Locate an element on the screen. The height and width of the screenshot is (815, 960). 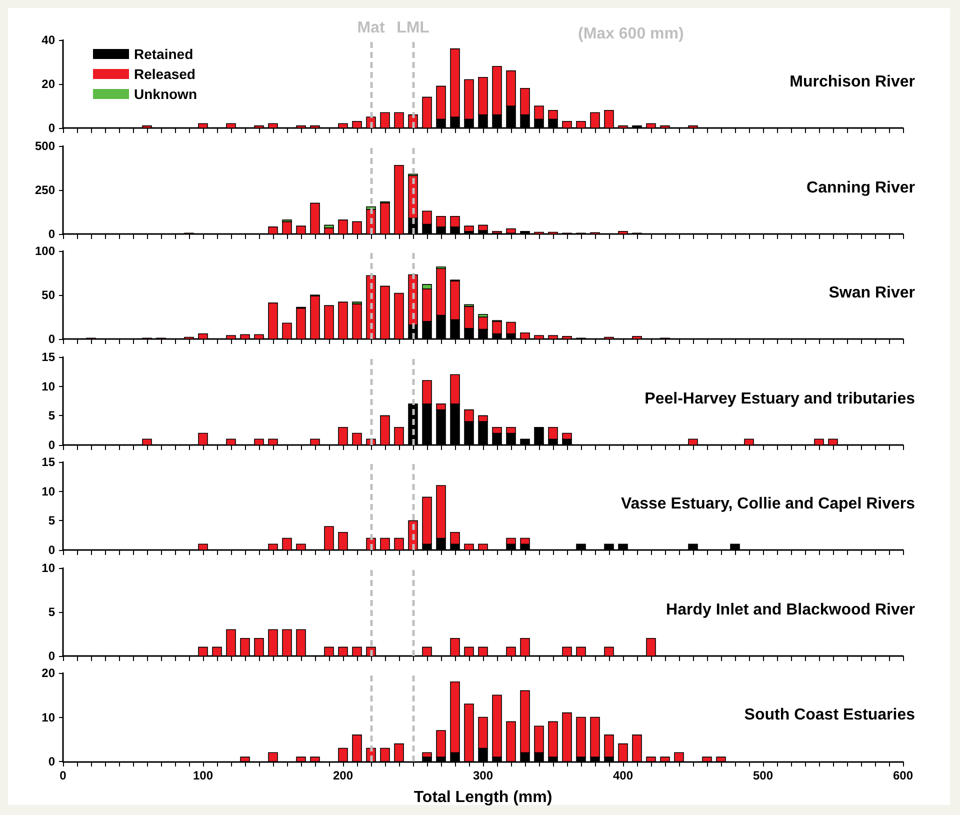
annotation: (Max 600 mm) is located at coordinates (631, 34).